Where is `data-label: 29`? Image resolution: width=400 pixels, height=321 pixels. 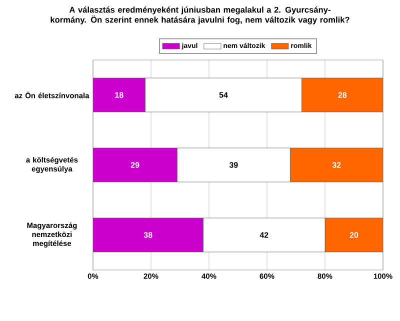
data-label: 29 is located at coordinates (135, 165).